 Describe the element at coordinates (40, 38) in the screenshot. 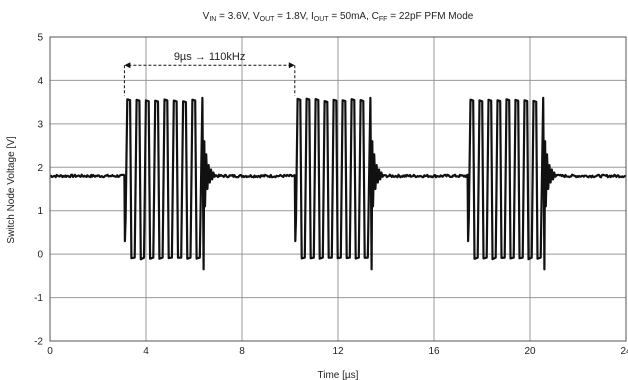

I see `y-tick-label: 5` at that location.